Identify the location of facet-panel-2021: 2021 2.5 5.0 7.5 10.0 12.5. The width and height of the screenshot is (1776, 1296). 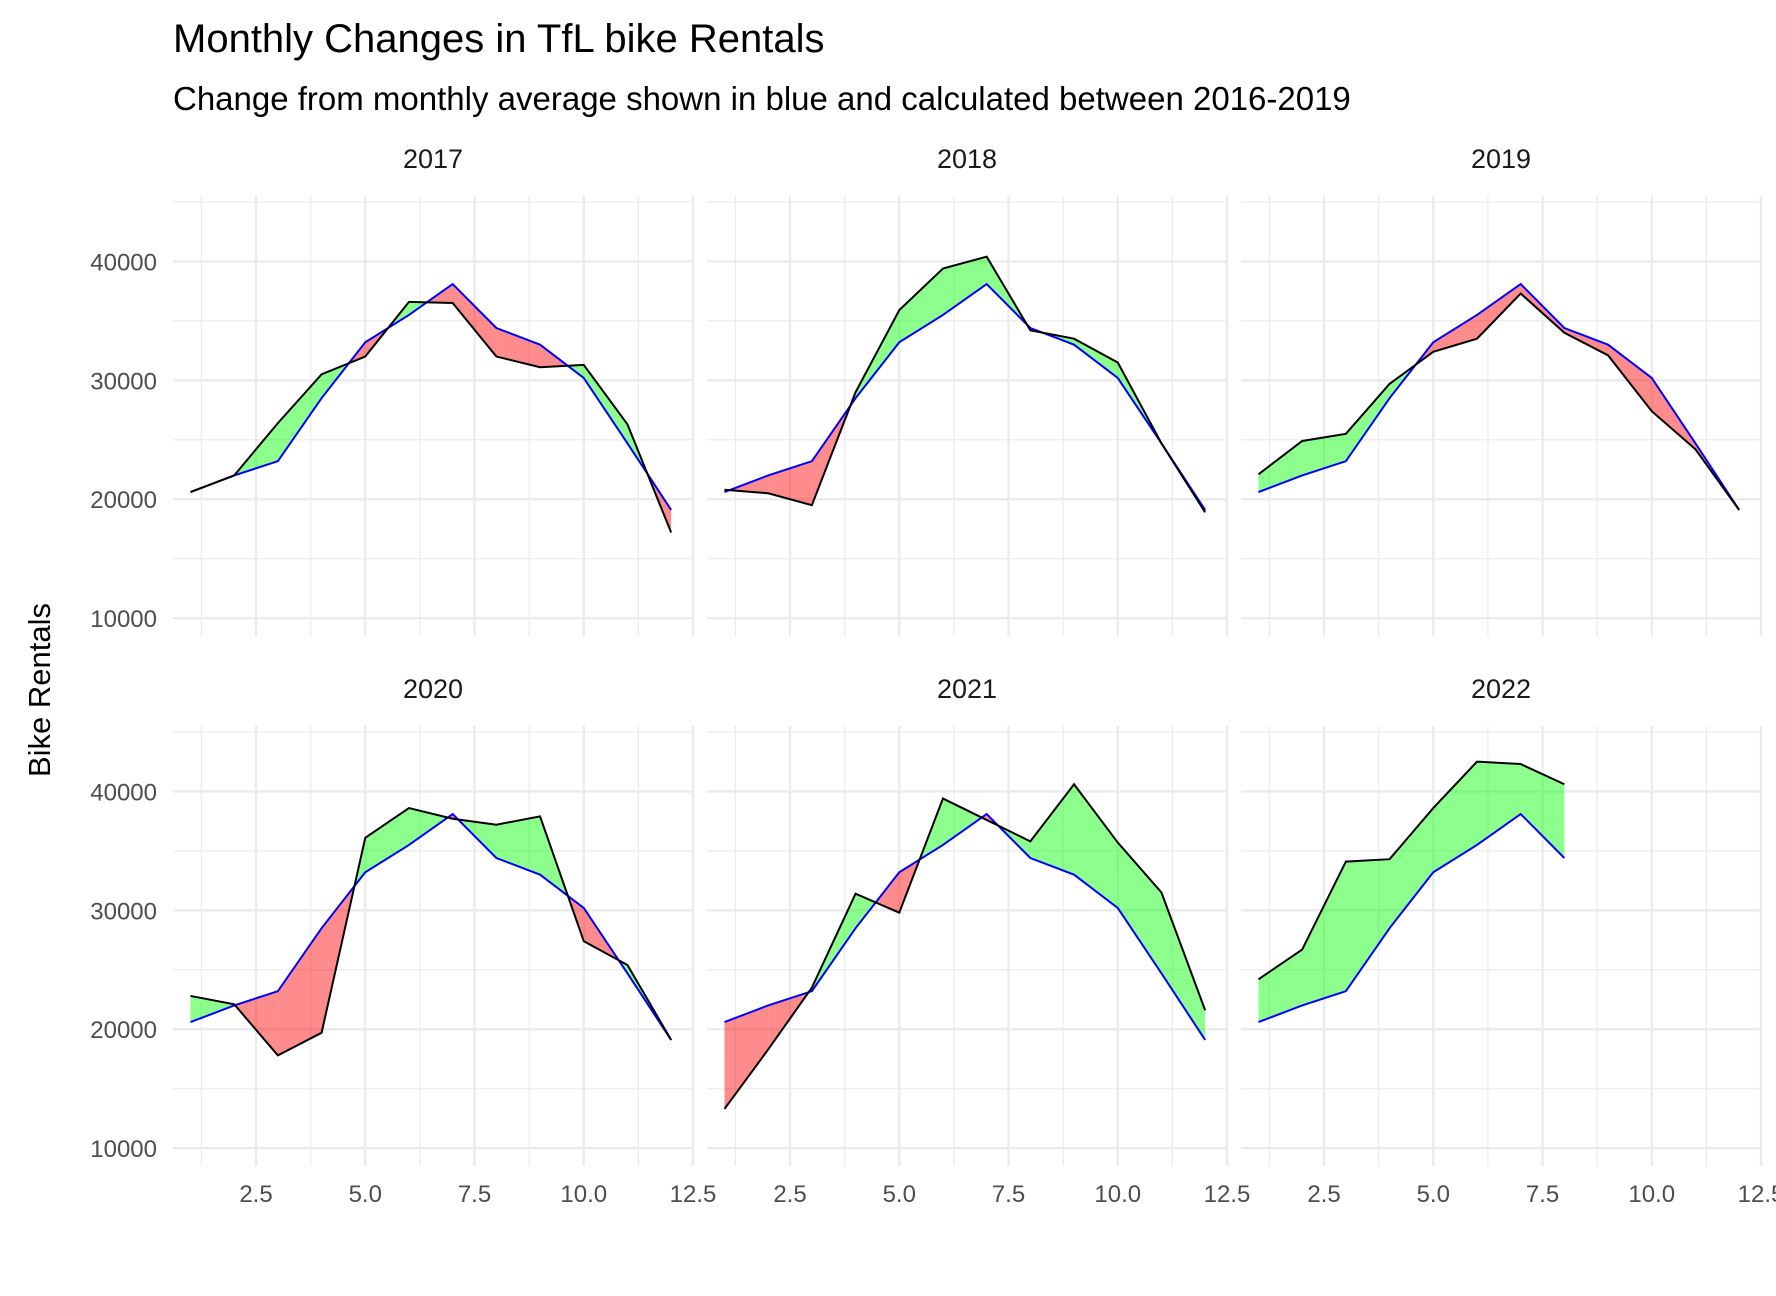
(978, 941).